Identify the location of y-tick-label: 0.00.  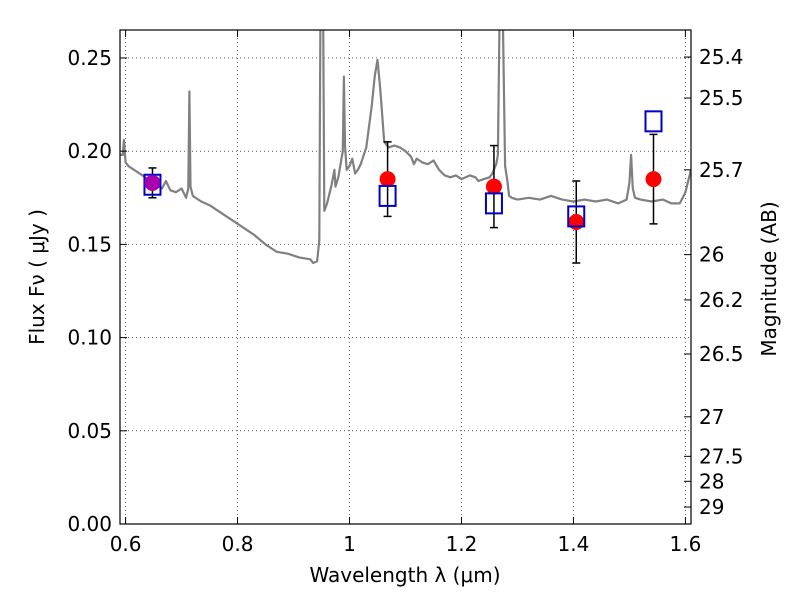
(89, 524).